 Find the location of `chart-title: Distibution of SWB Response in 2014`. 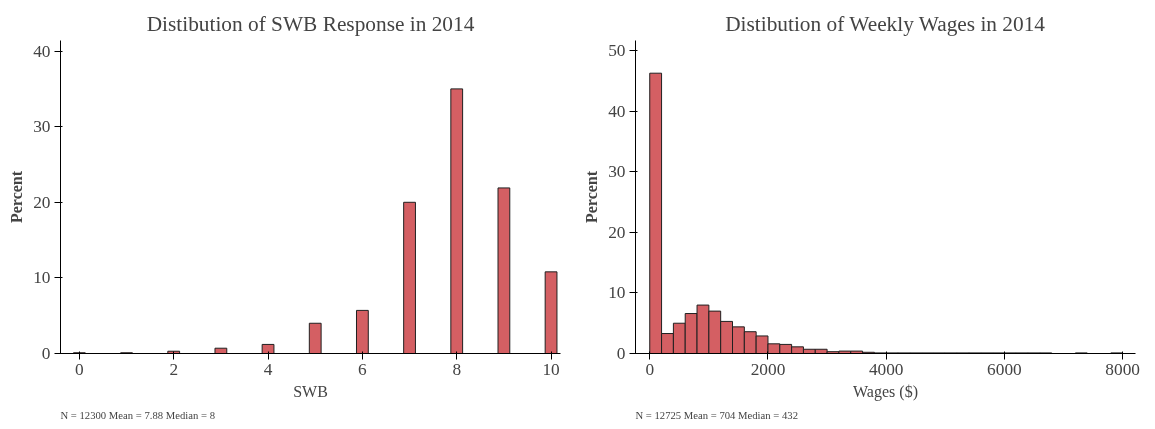

chart-title: Distibution of SWB Response in 2014 is located at coordinates (310, 23).